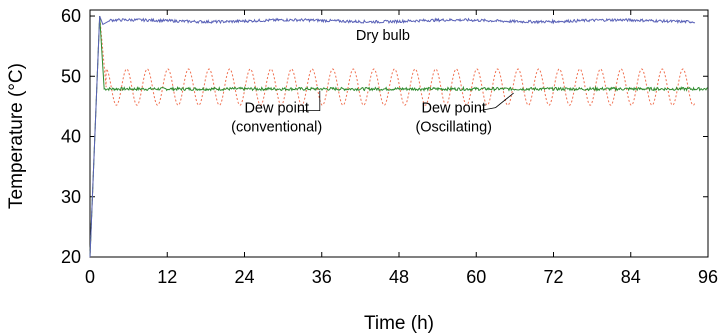  Describe the element at coordinates (453, 128) in the screenshot. I see `annotation-label: (Oscillating)` at that location.